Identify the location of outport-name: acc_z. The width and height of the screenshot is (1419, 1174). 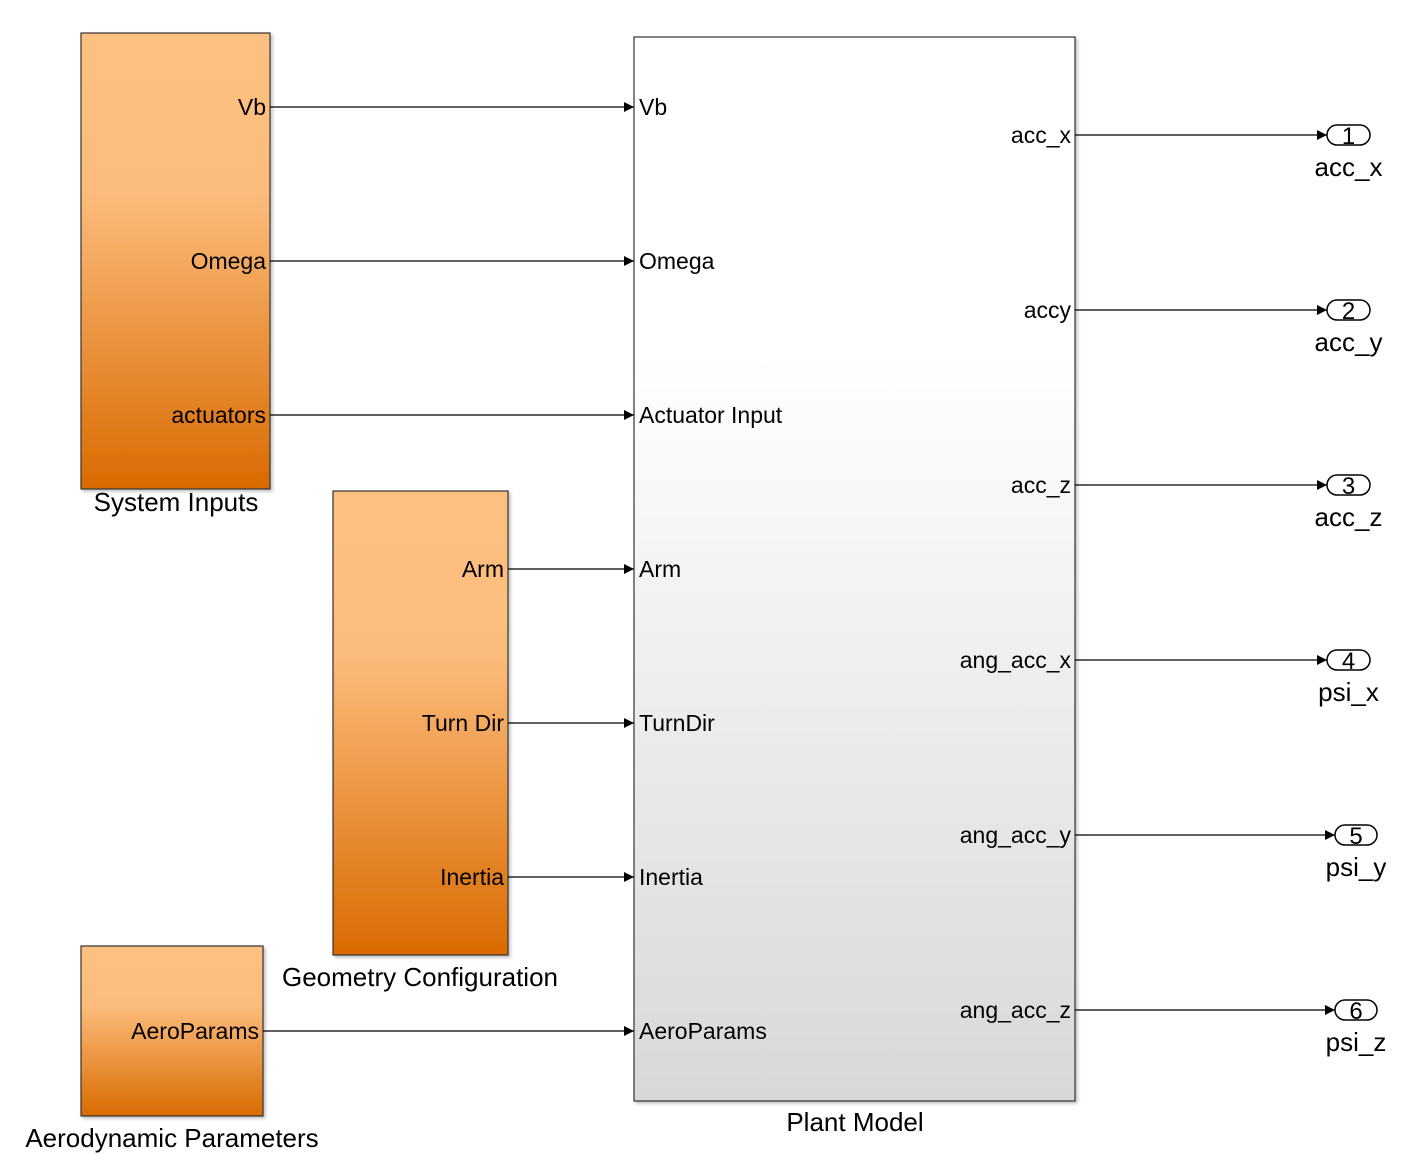
(1349, 517).